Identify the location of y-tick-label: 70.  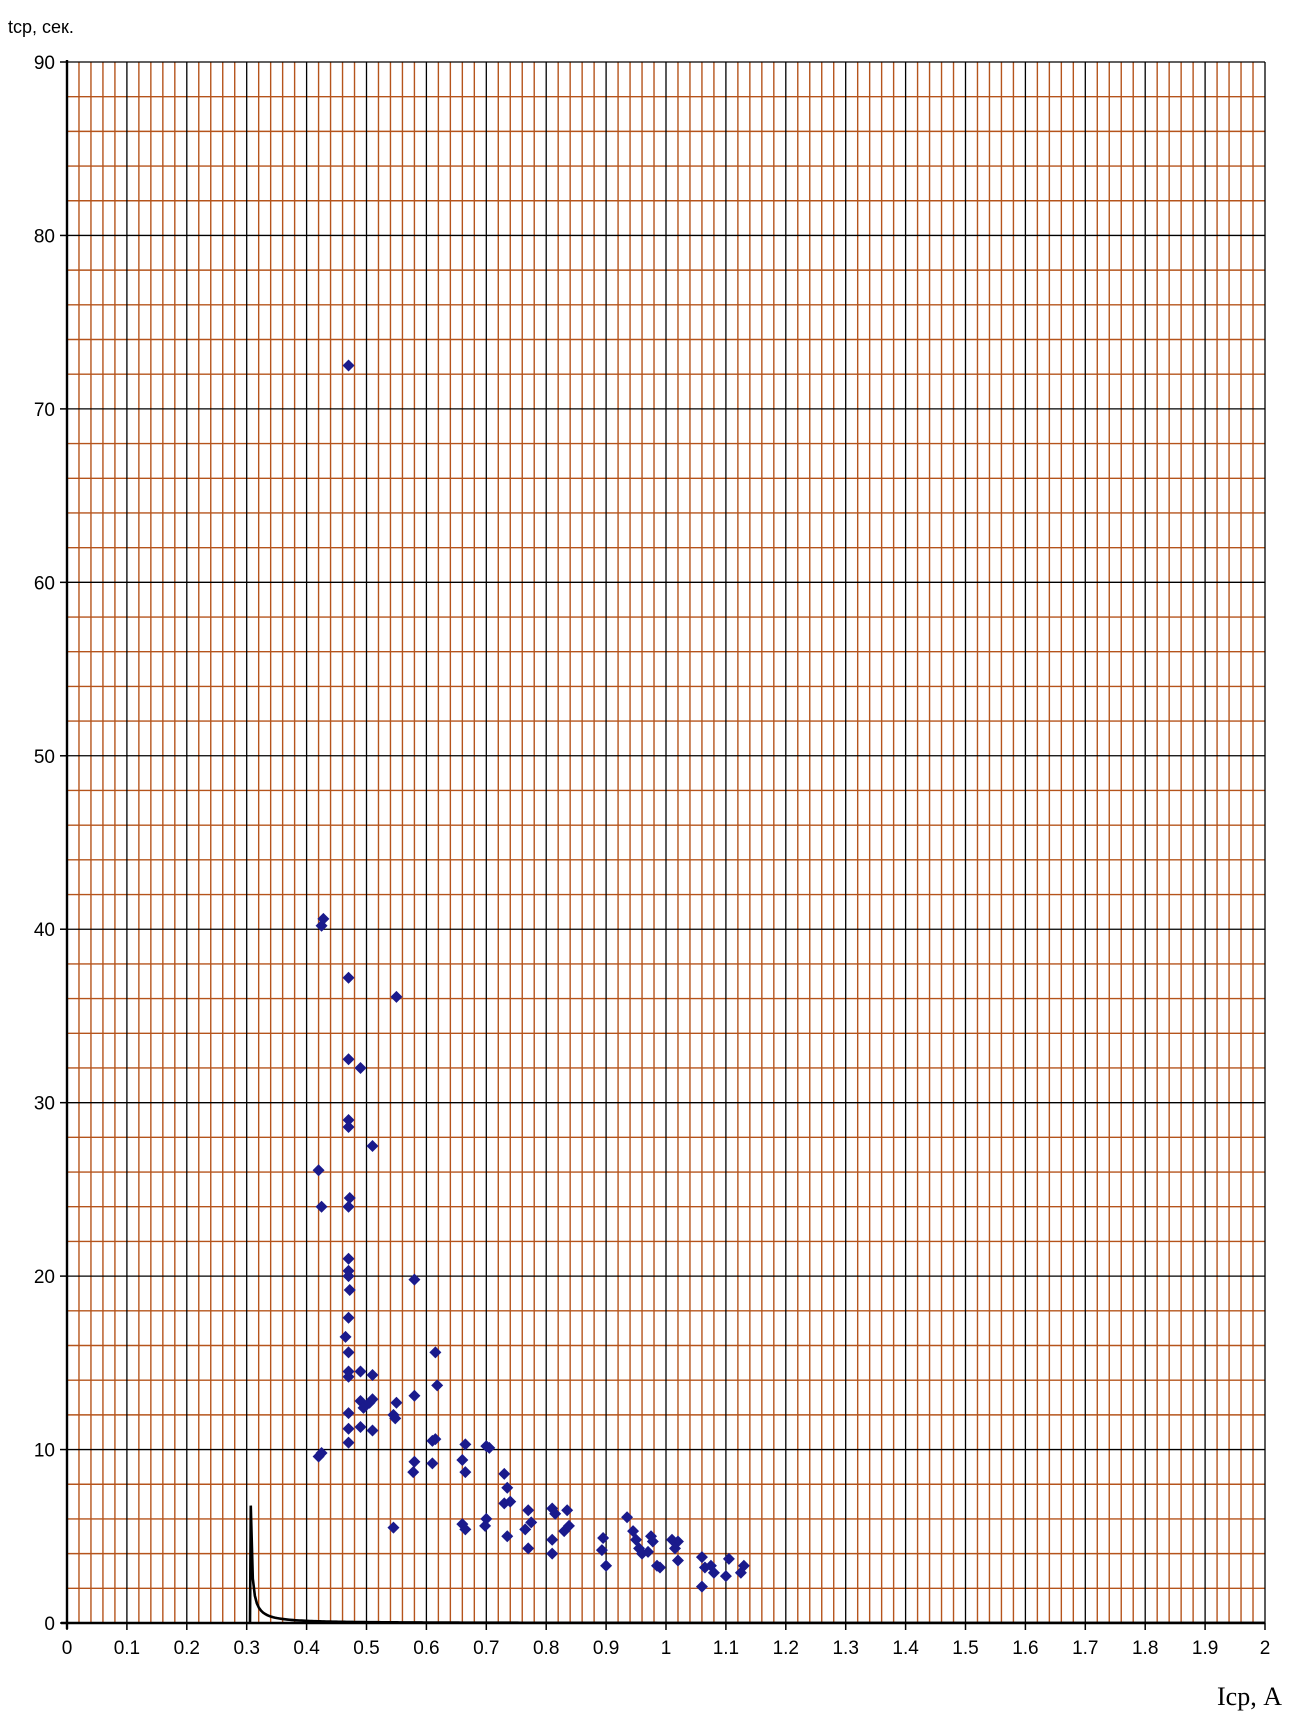
(44, 410).